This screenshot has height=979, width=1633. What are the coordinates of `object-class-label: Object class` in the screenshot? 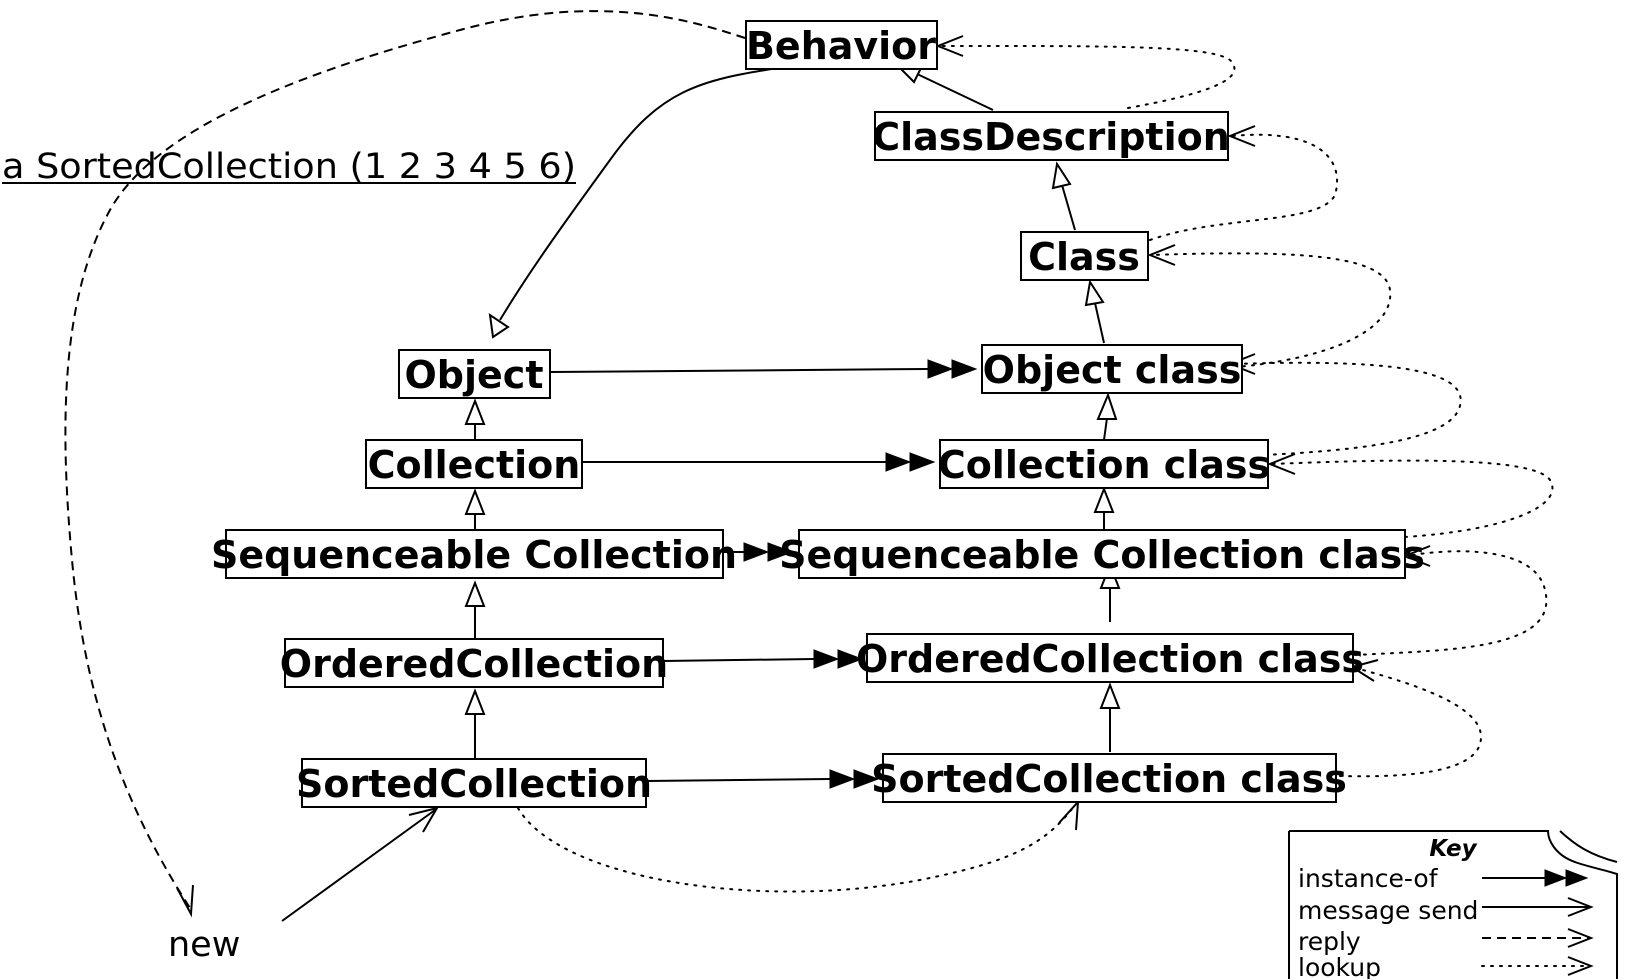 It's located at (1112, 370).